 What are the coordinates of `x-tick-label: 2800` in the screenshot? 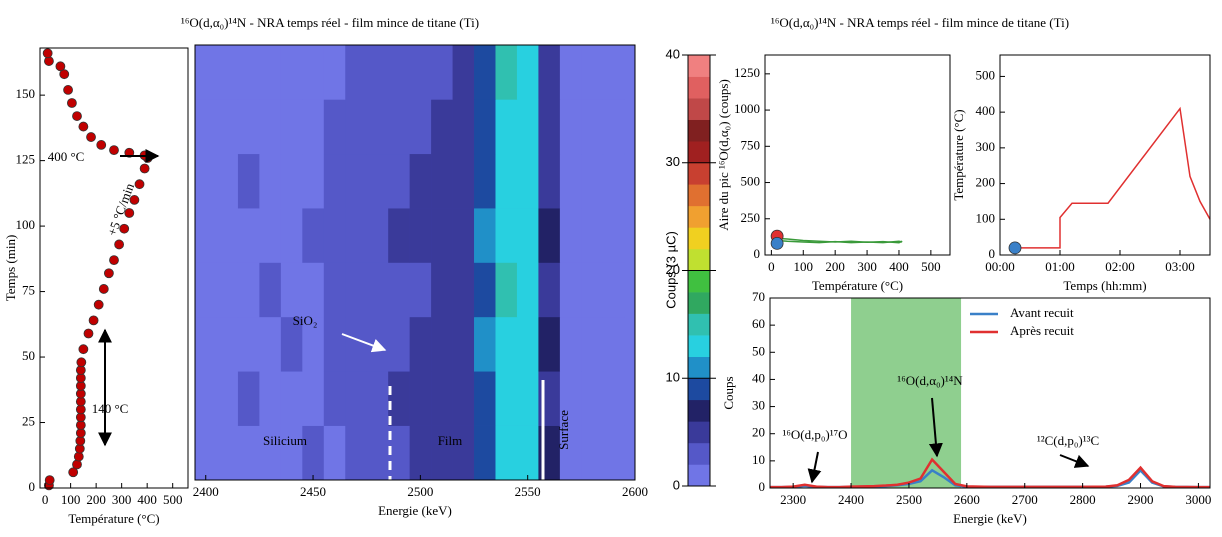 It's located at (1083, 499).